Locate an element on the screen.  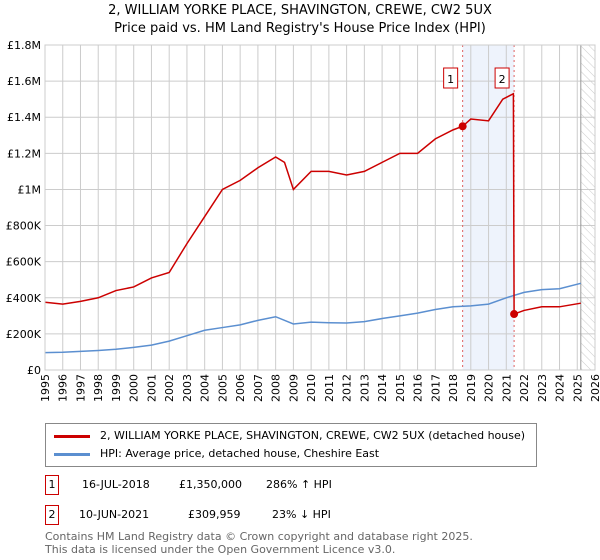
x-tick-label: 2004 is located at coordinates (205, 388).